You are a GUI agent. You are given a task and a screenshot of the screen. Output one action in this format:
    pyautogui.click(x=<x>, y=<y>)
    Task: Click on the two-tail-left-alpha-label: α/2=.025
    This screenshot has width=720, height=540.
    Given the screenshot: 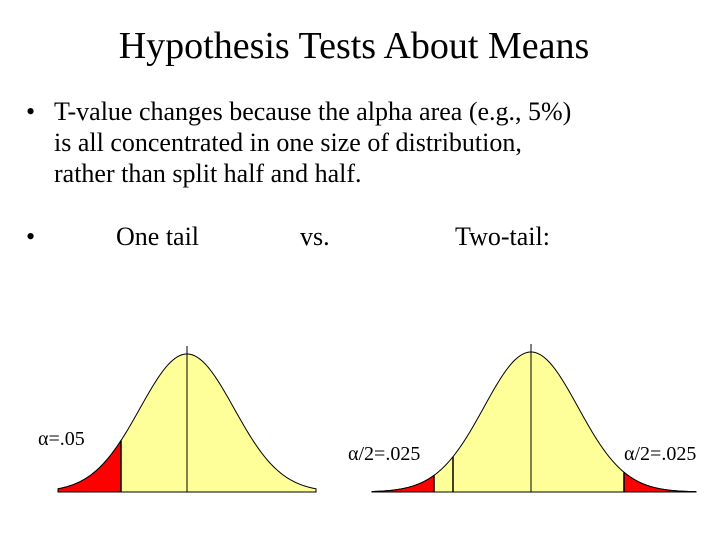 What is the action you would take?
    pyautogui.click(x=384, y=454)
    